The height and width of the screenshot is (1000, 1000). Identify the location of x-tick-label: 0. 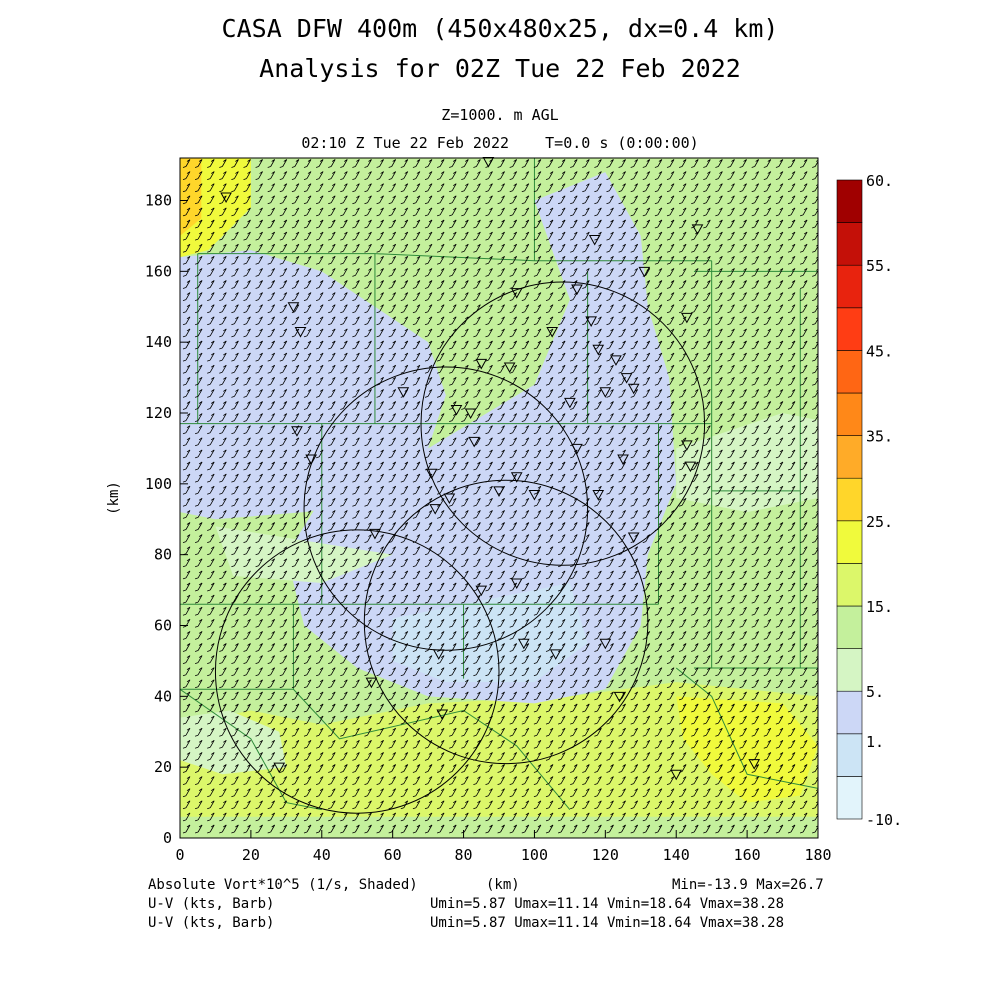
(179, 855).